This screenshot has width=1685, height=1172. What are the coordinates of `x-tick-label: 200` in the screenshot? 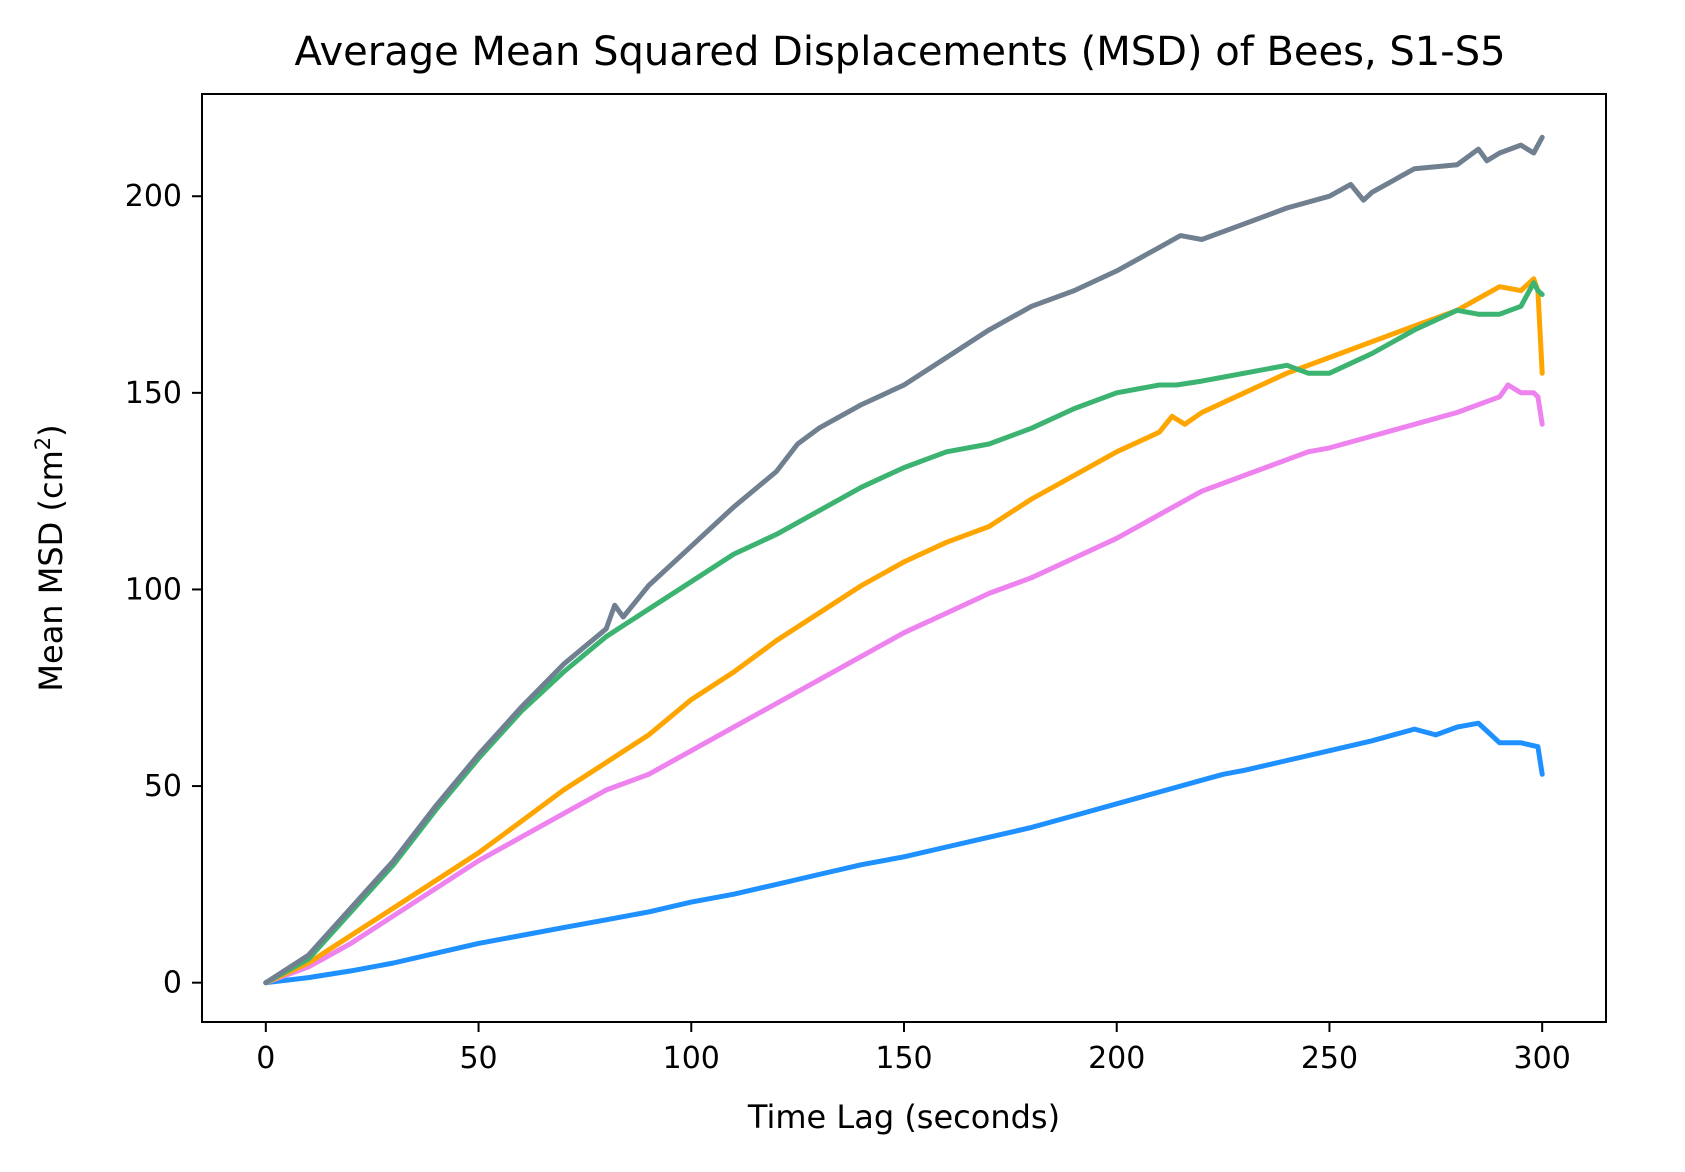 It's located at (1116, 1058).